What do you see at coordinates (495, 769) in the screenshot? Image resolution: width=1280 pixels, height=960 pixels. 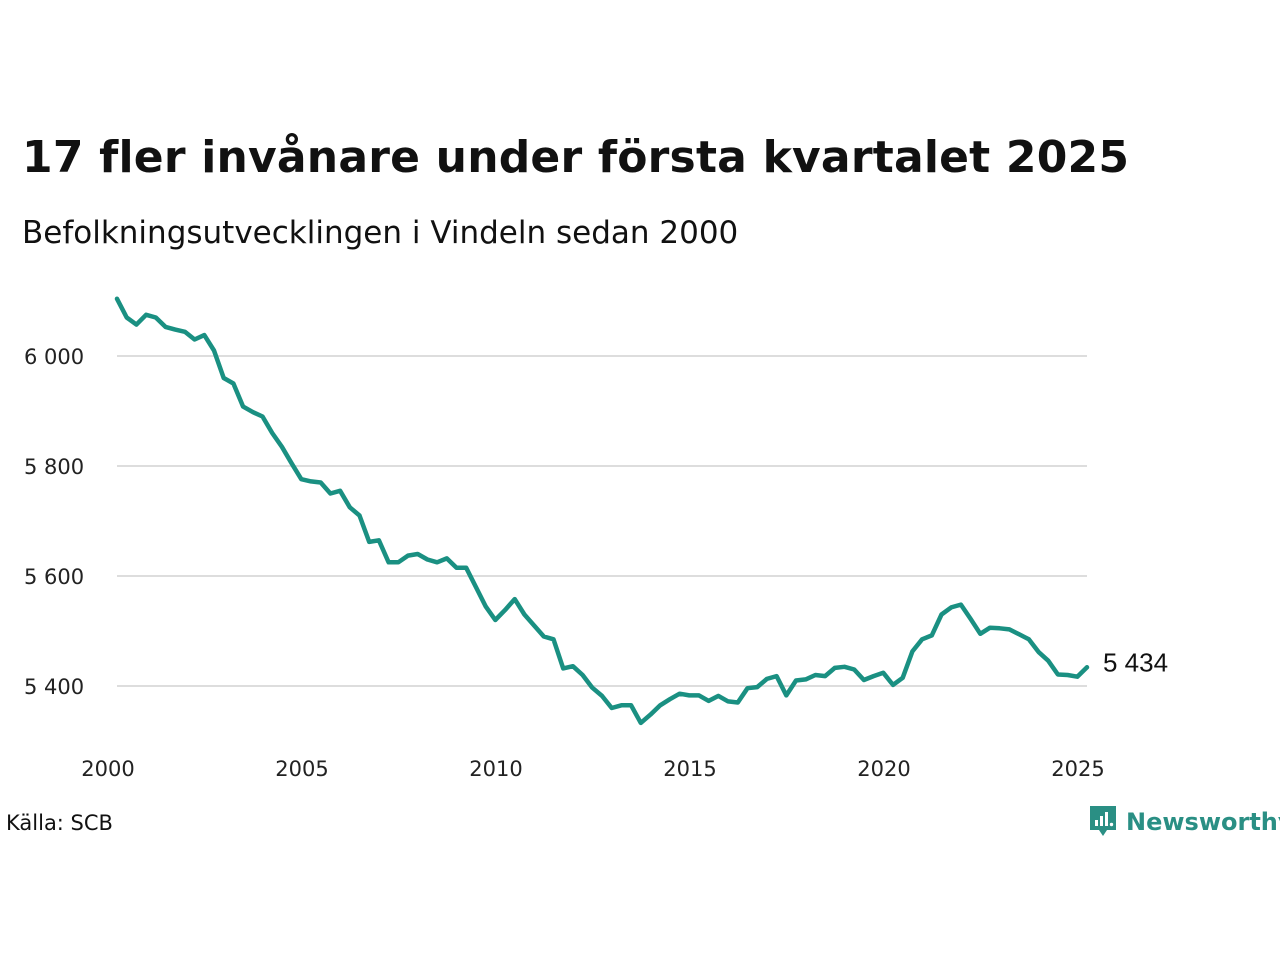 I see `x-tick-label: 2010` at bounding box center [495, 769].